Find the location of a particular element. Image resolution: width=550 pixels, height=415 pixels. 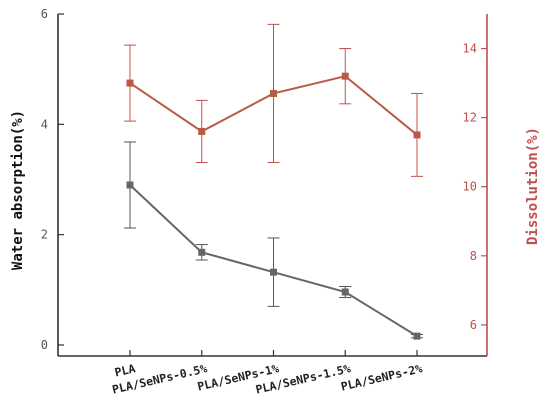

x-tick-label: PLA/SeNPs-2% is located at coordinates (382, 377).